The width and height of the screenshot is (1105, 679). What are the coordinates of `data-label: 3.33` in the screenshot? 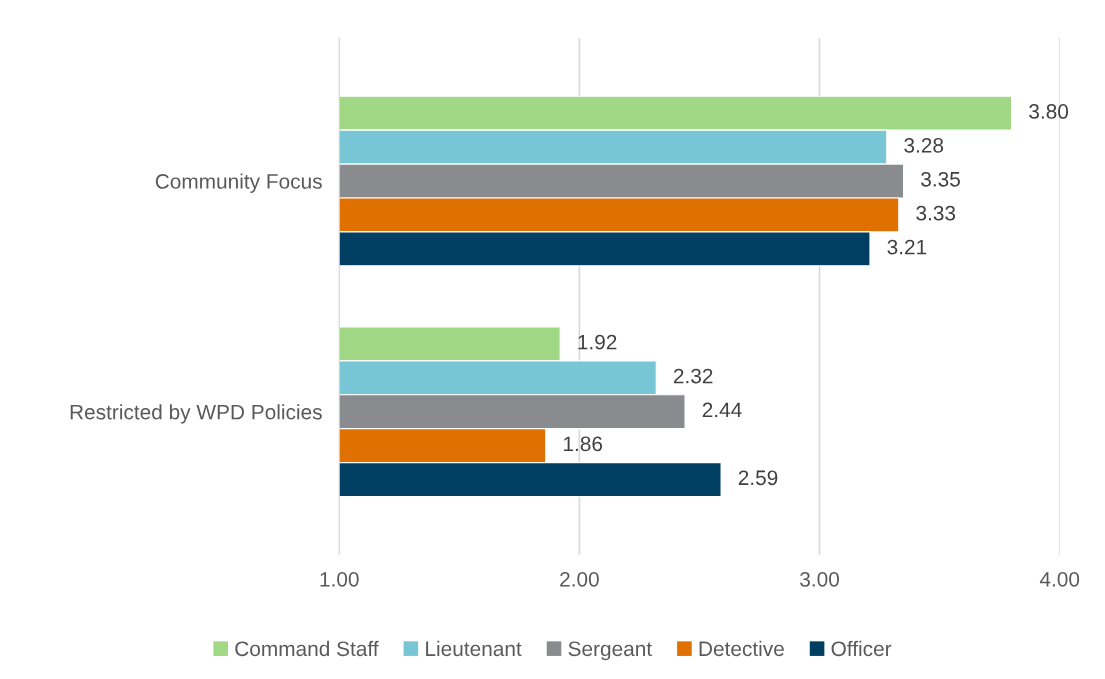 It's located at (936, 213).